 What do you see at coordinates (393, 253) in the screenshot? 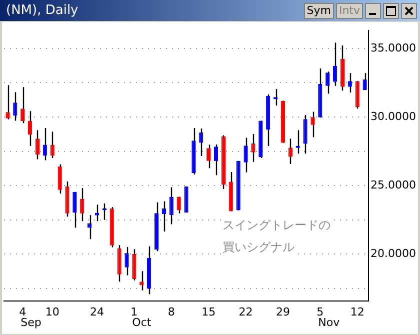
I see `y-tick-label: 20.0000` at bounding box center [393, 253].